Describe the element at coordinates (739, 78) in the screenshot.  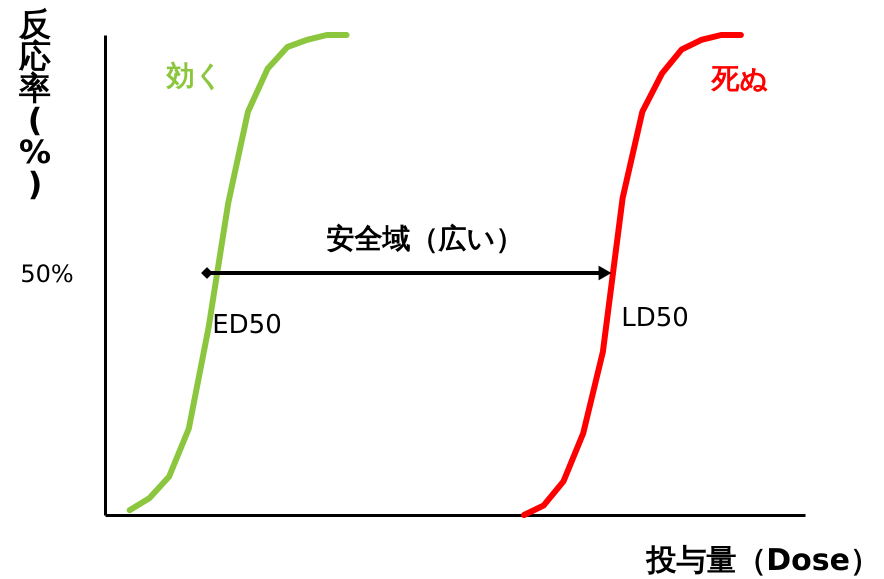
I see `series-label: 死ぬ` at that location.